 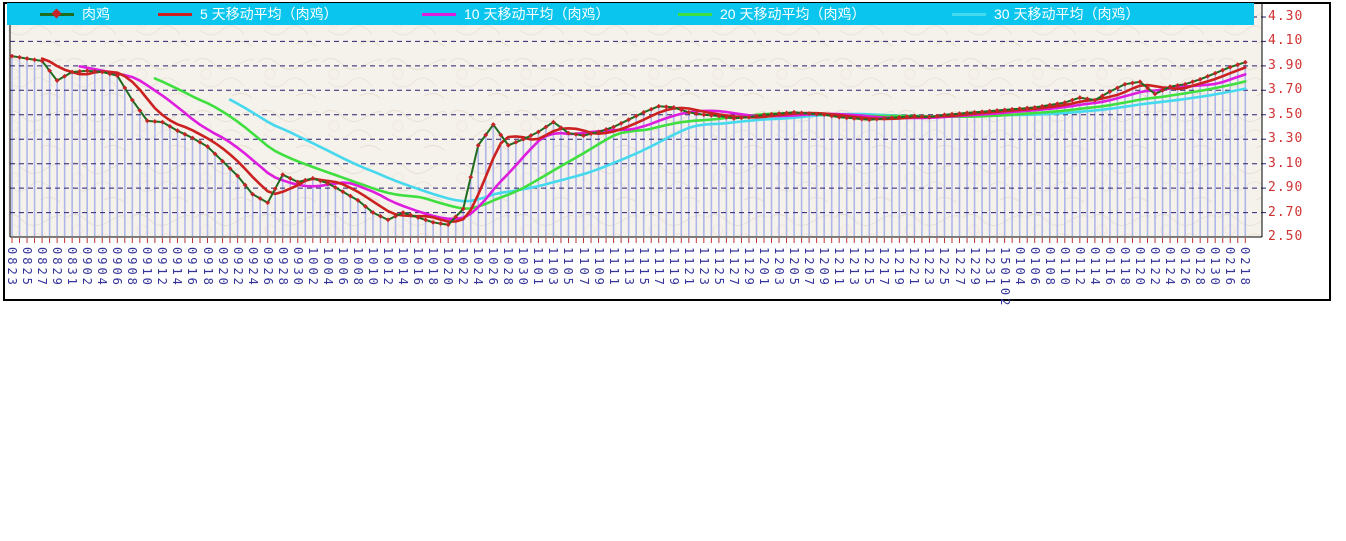 What do you see at coordinates (1286, 114) in the screenshot?
I see `y-axis-tick-label: 3.50` at bounding box center [1286, 114].